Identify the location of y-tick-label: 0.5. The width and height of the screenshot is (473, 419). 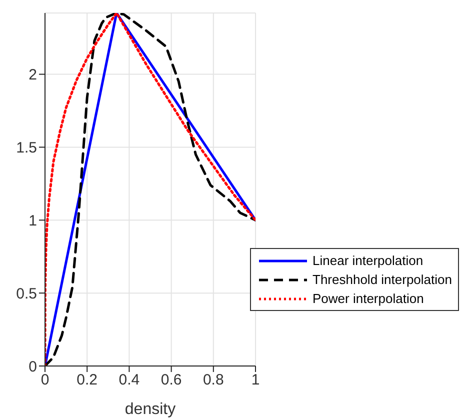
(26, 293).